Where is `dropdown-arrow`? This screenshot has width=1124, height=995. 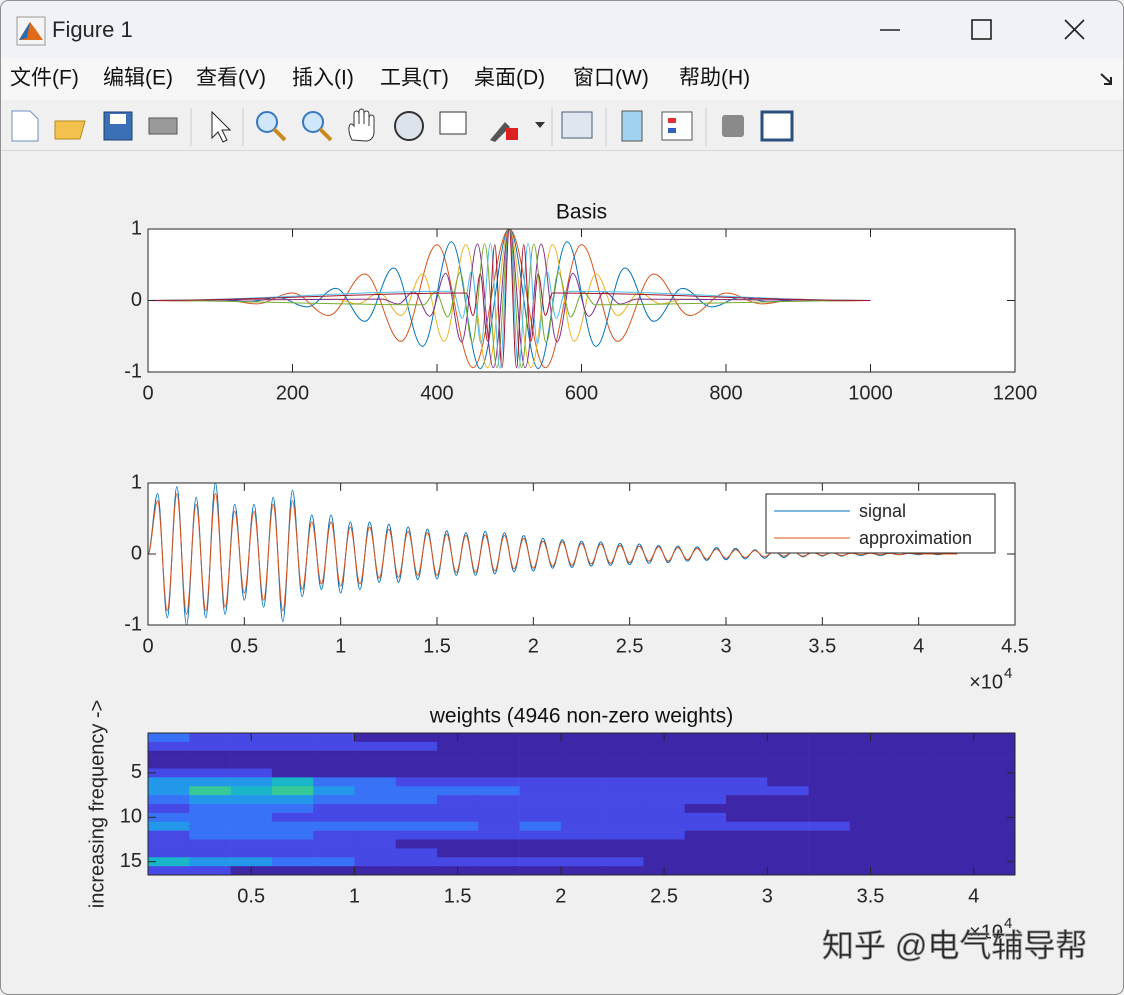 dropdown-arrow is located at coordinates (540, 125).